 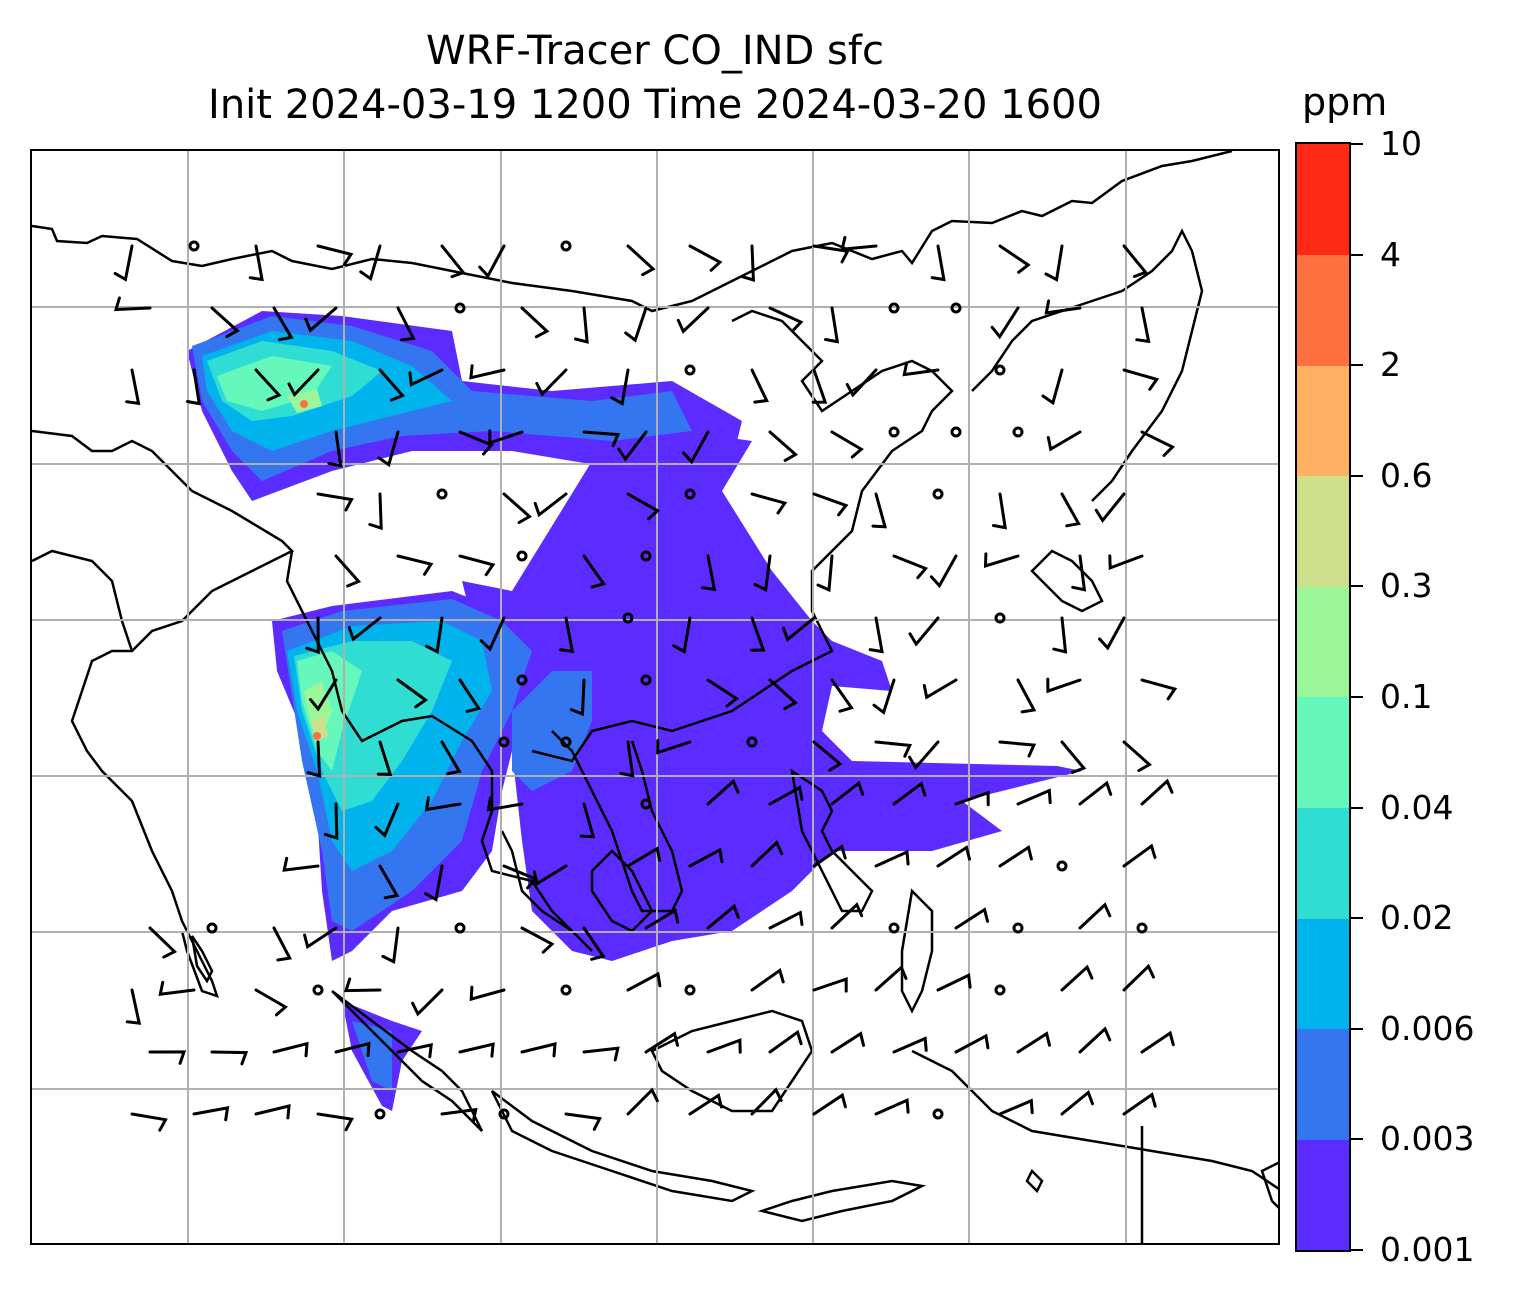 What do you see at coordinates (1406, 475) in the screenshot?
I see `colorbar-tick-label: 0.6` at bounding box center [1406, 475].